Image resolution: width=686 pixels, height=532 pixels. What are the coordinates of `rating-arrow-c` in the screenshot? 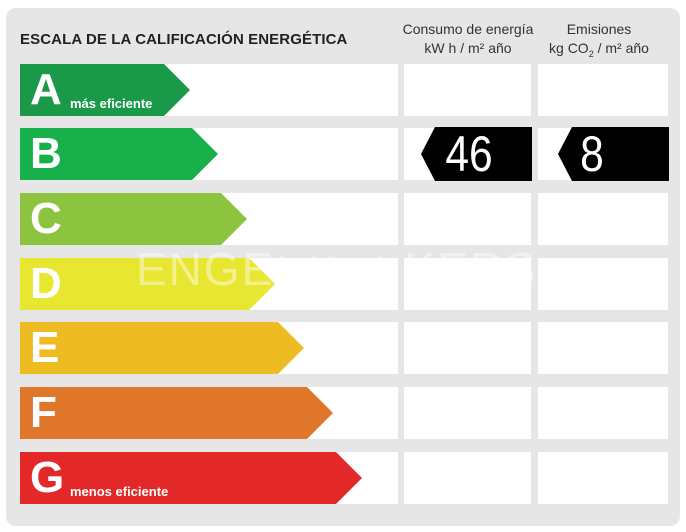 It's located at (133, 219).